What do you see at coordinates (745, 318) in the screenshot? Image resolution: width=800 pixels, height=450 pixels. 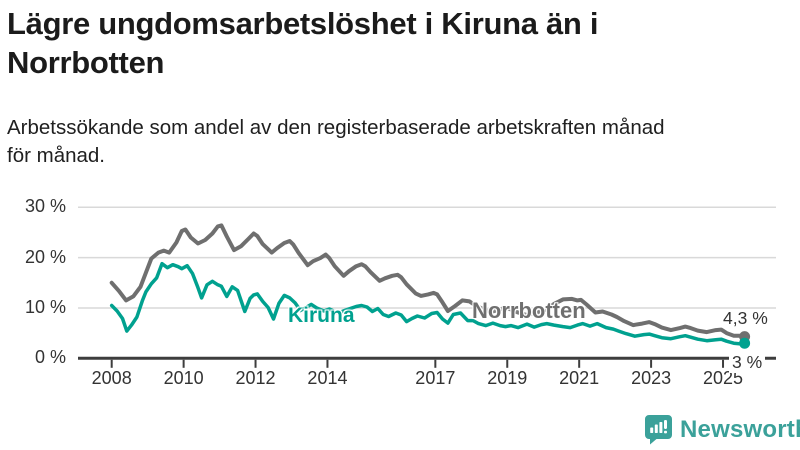 I see `end-value-label-norrbotten: 4,3 %` at bounding box center [745, 318].